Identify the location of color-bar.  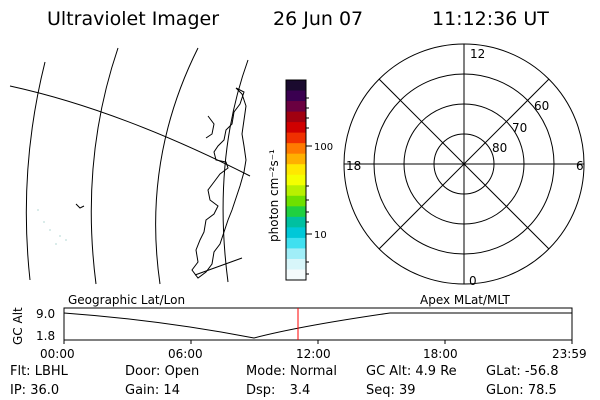
(296, 180).